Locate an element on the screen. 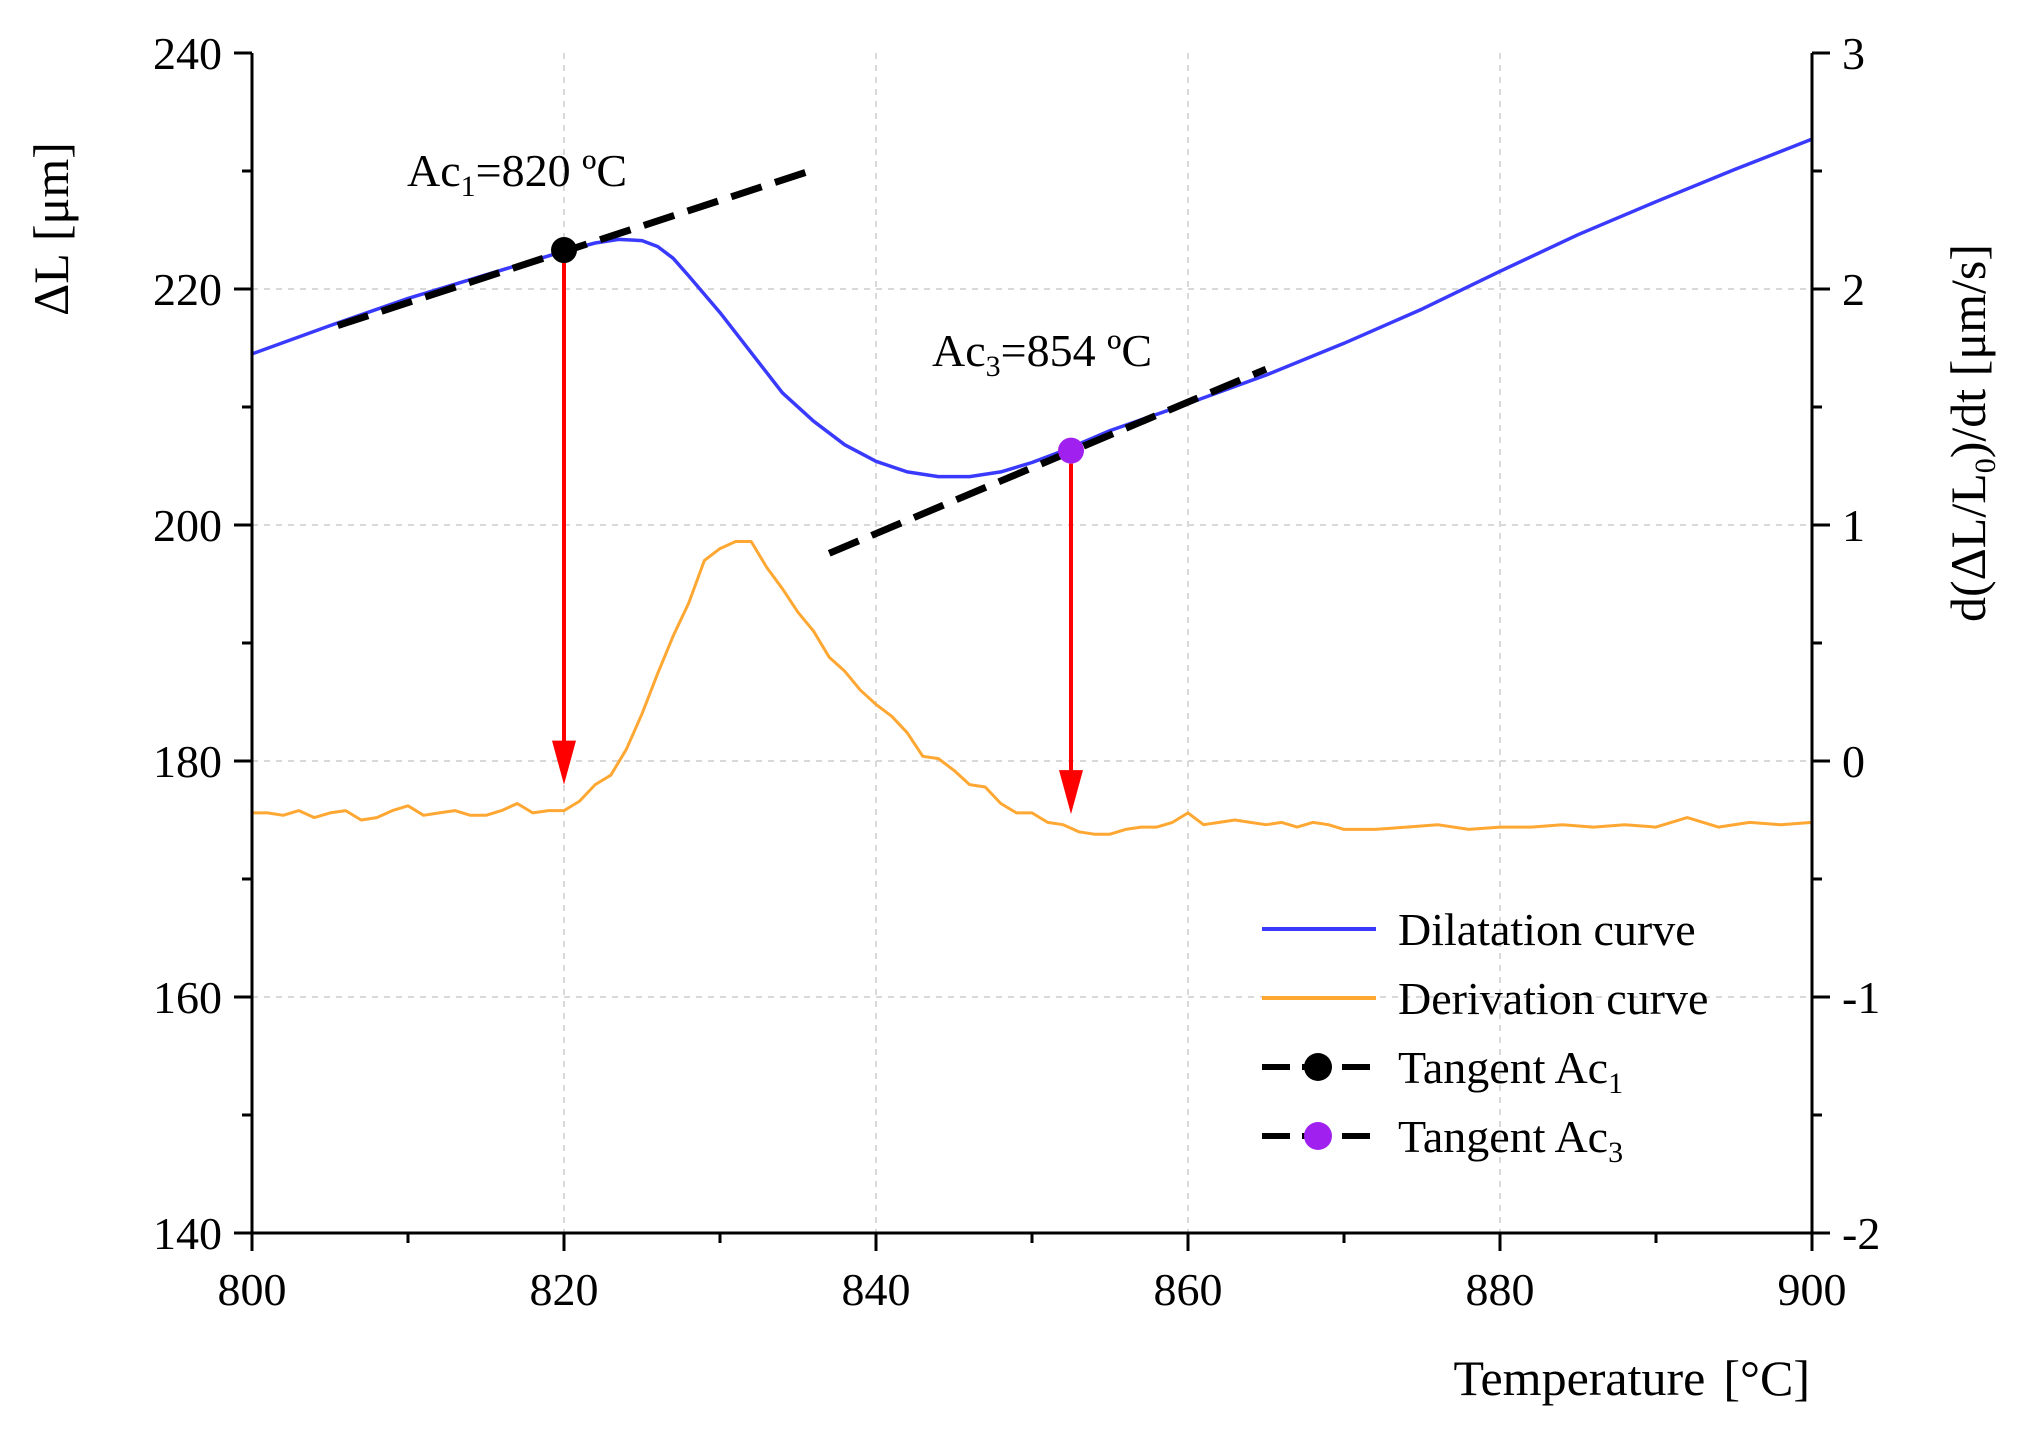  y-right-tick-label: 1 is located at coordinates (1853, 525).